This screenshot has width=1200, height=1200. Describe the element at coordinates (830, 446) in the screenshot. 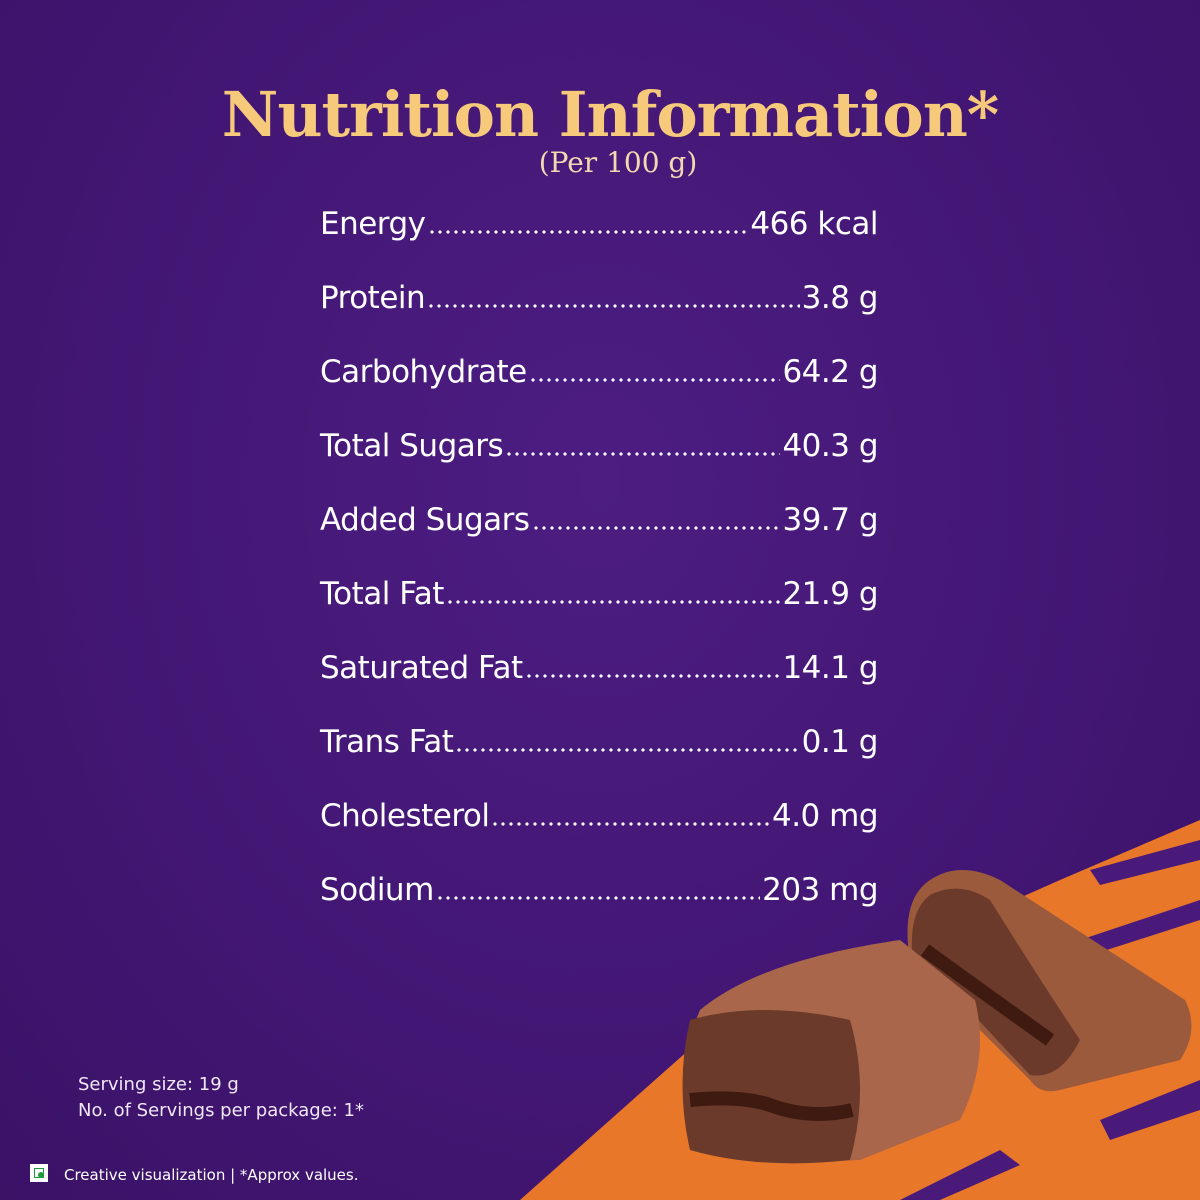

I see `nutrient-amount: 40.3 g` at that location.